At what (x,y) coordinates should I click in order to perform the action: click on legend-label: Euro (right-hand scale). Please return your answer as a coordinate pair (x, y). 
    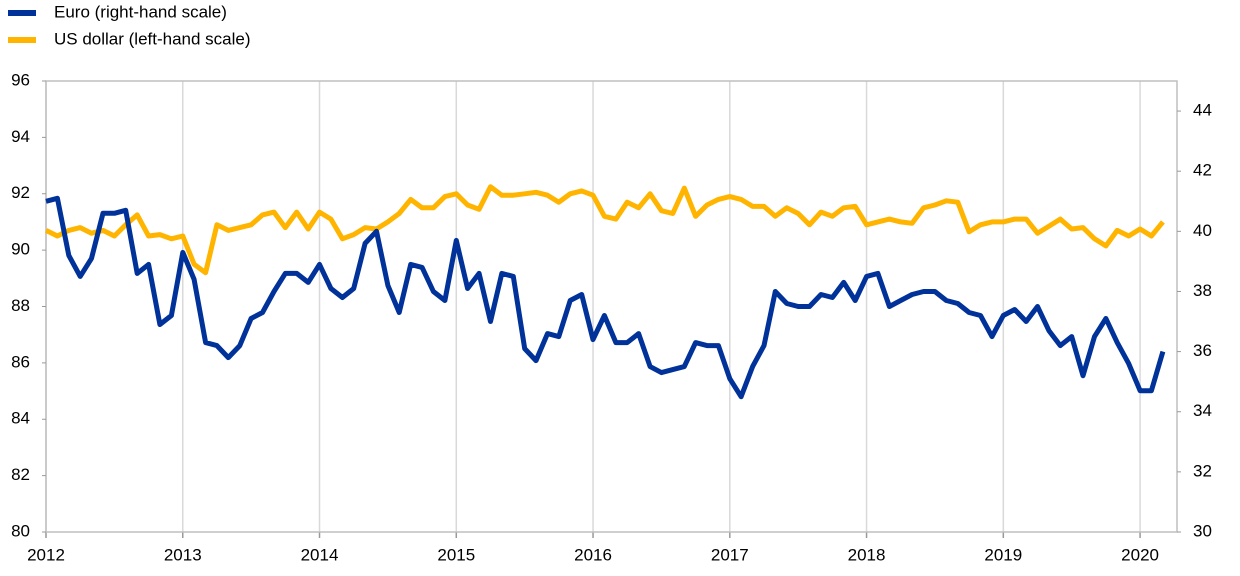
    Looking at the image, I should click on (140, 11).